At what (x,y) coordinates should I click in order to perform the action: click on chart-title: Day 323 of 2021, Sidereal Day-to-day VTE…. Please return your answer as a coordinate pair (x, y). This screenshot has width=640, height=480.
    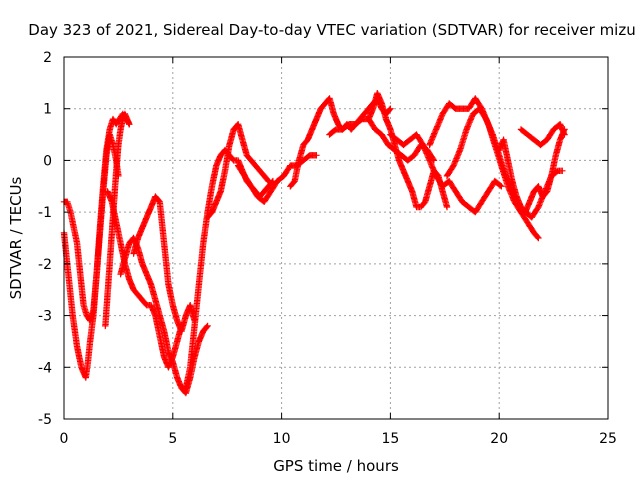
    Looking at the image, I should click on (331, 30).